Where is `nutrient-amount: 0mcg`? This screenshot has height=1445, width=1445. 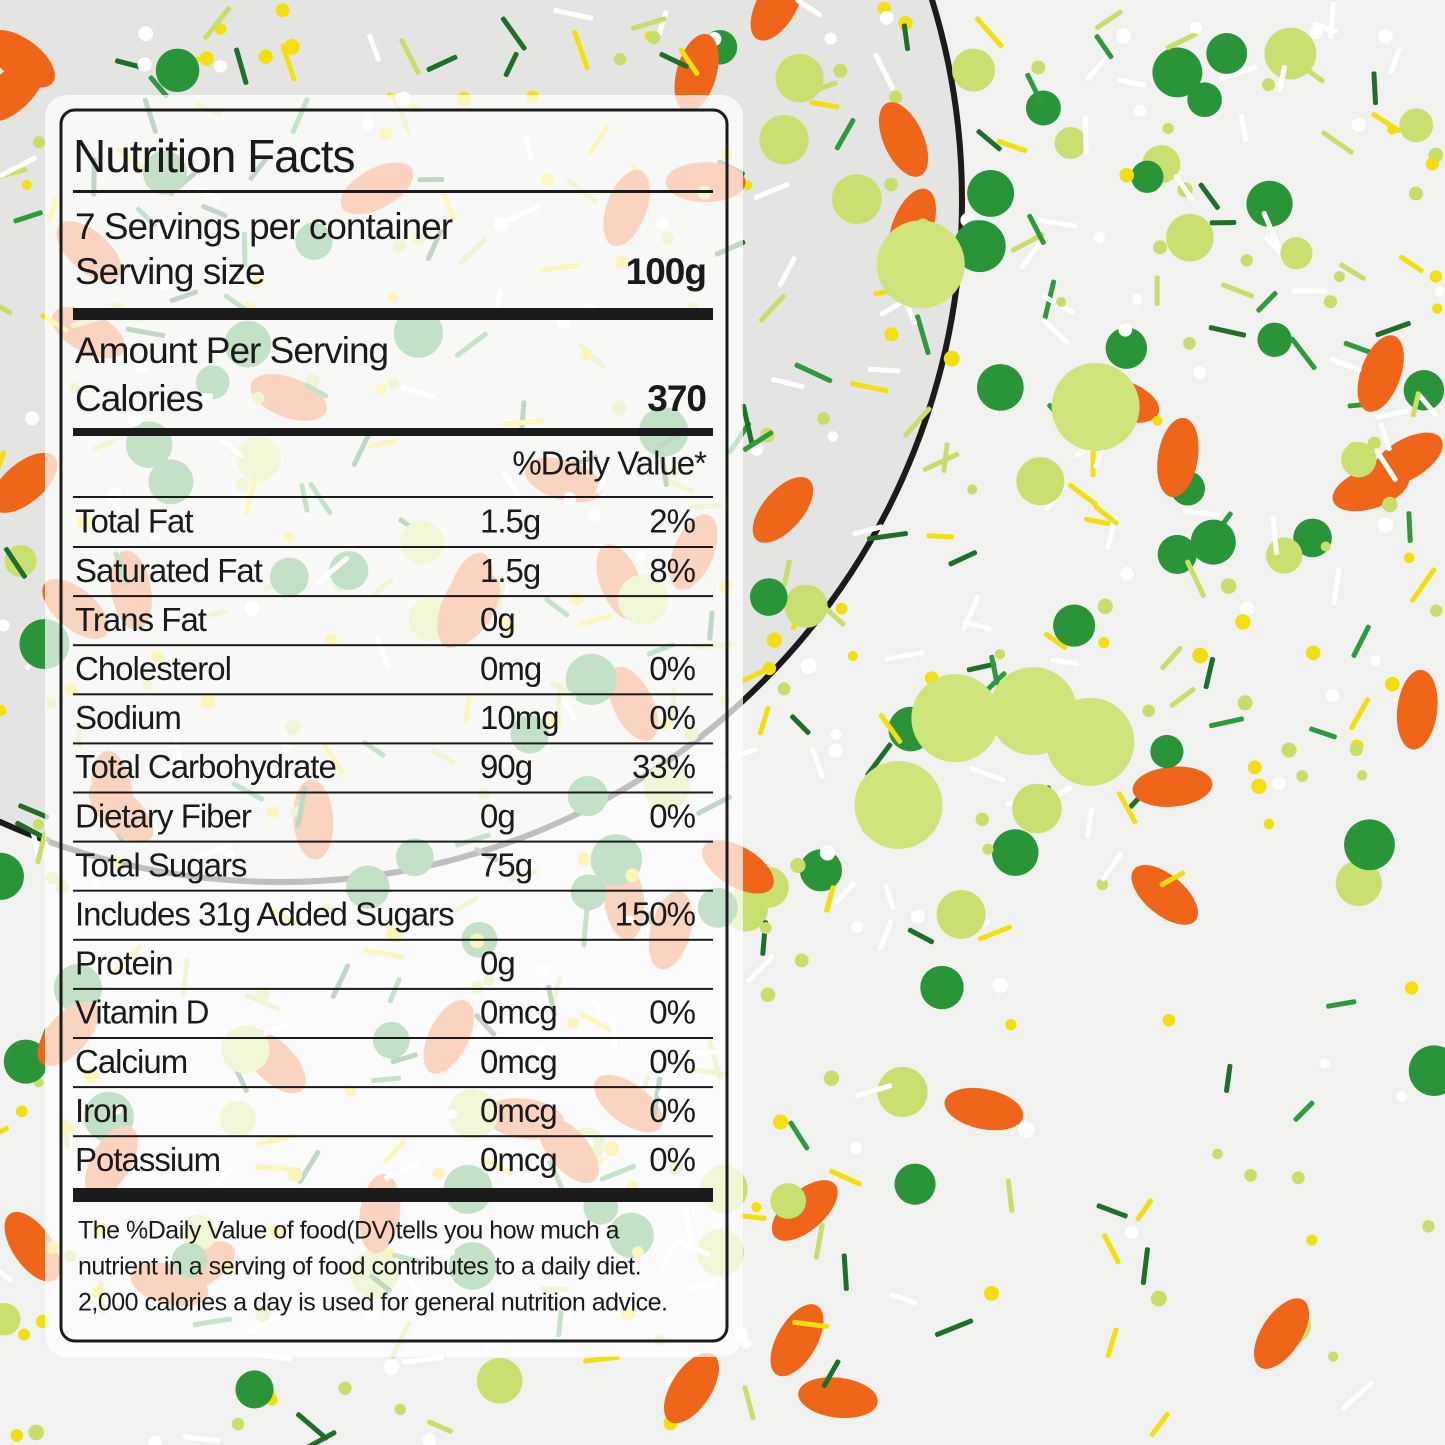
nutrient-amount: 0mcg is located at coordinates (518, 1159).